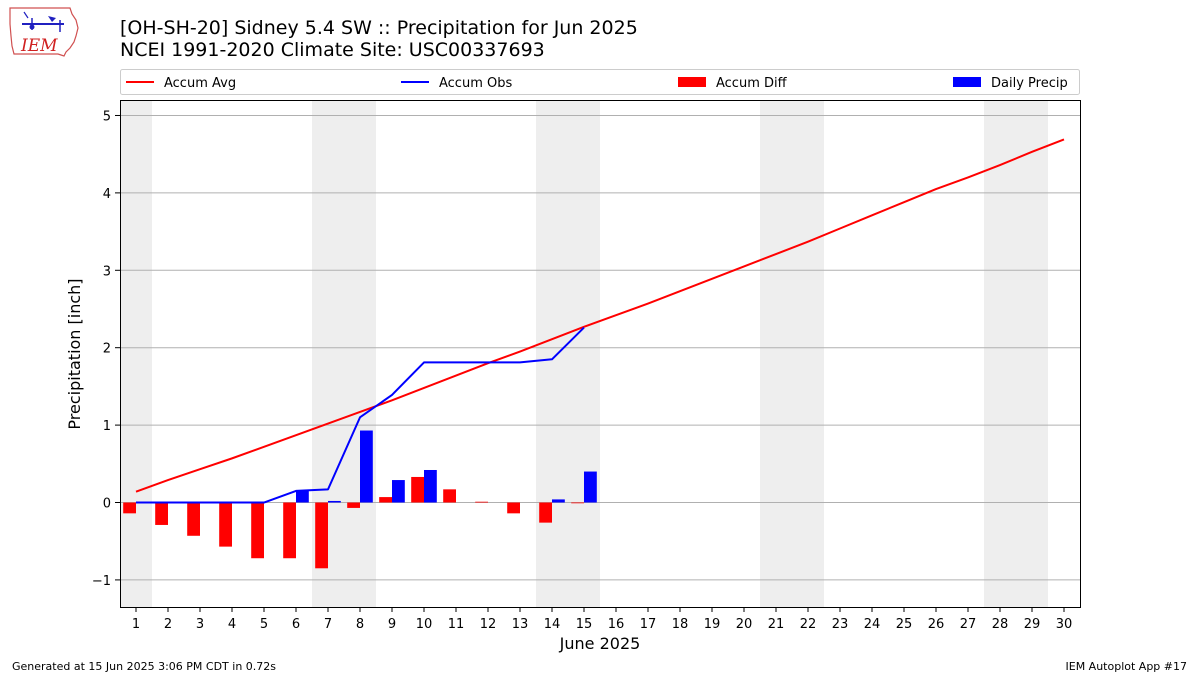  I want to click on x-tick-label-11: 11, so click(456, 624).